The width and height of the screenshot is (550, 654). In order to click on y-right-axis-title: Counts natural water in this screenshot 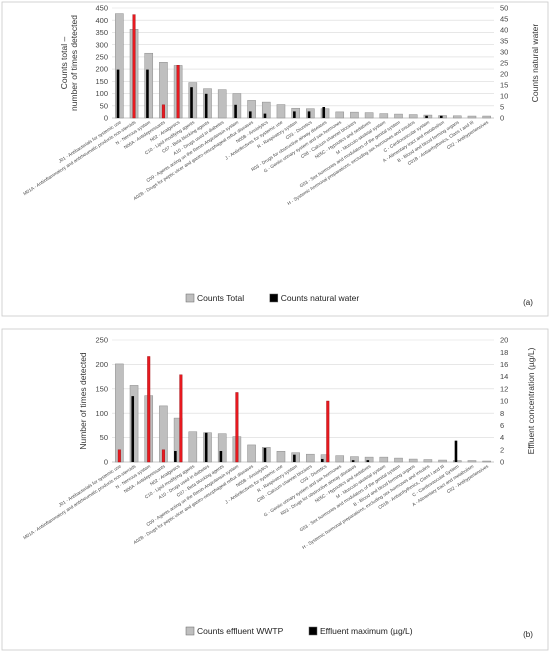, I will do `click(535, 63)`.